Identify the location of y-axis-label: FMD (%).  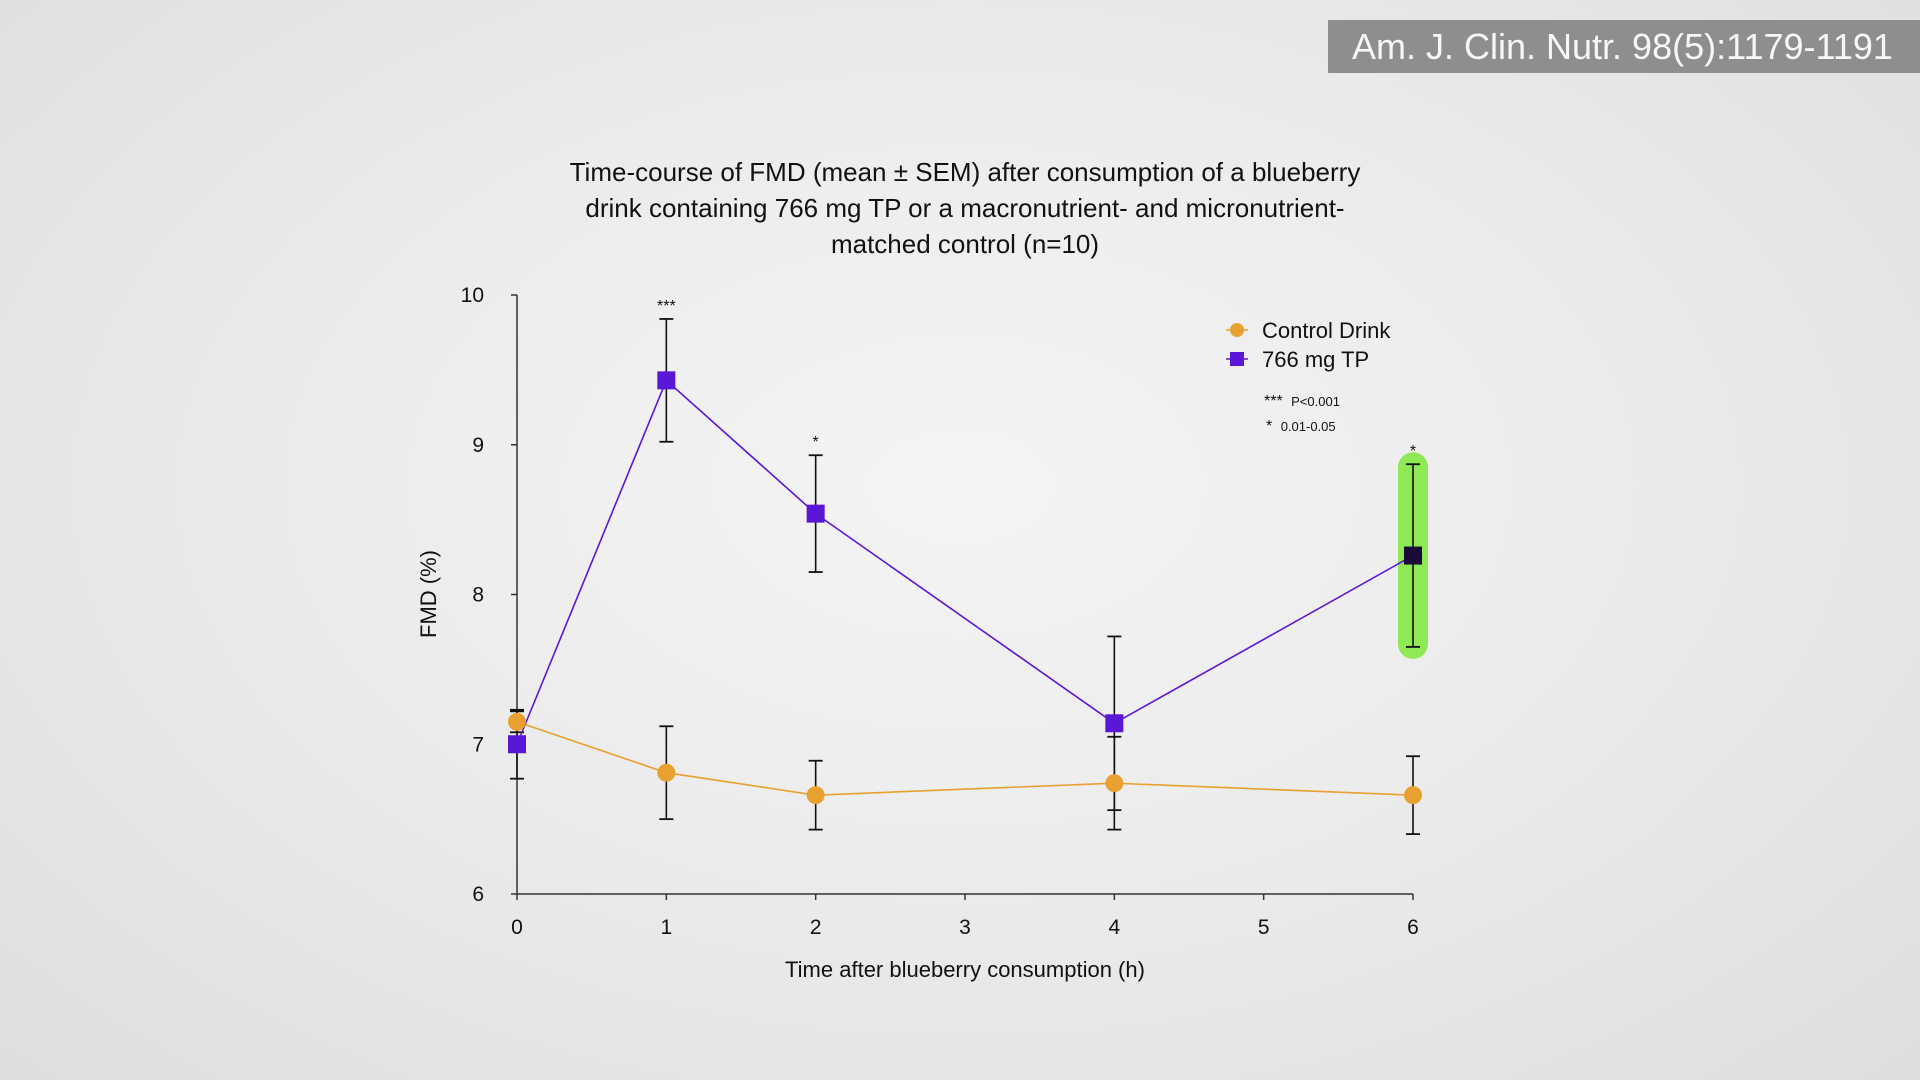
(428, 594).